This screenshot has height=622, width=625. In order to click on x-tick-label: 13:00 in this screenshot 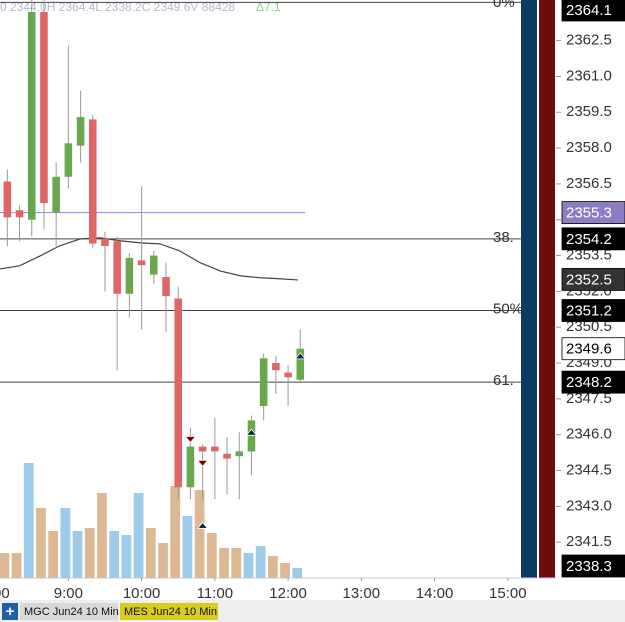, I will do `click(362, 593)`.